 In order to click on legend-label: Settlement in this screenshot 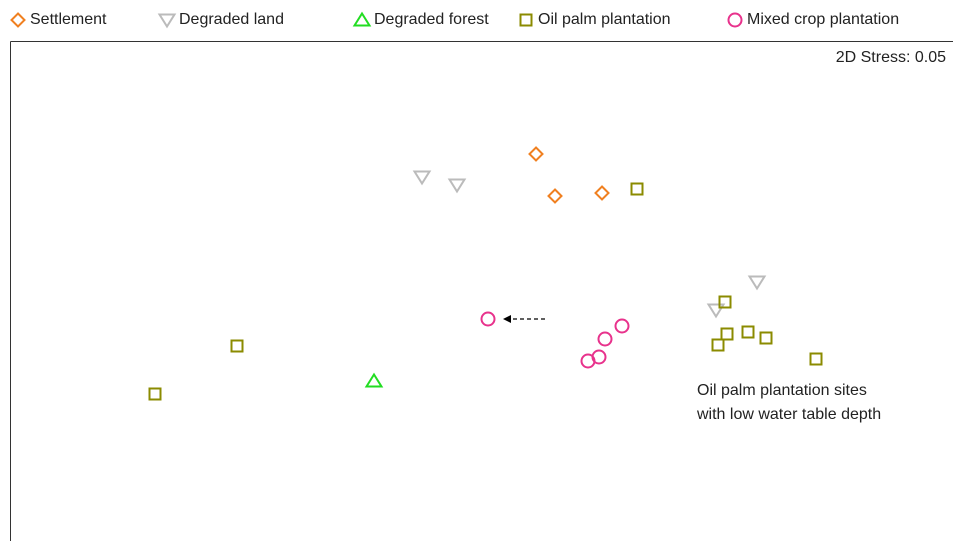, I will do `click(68, 19)`.